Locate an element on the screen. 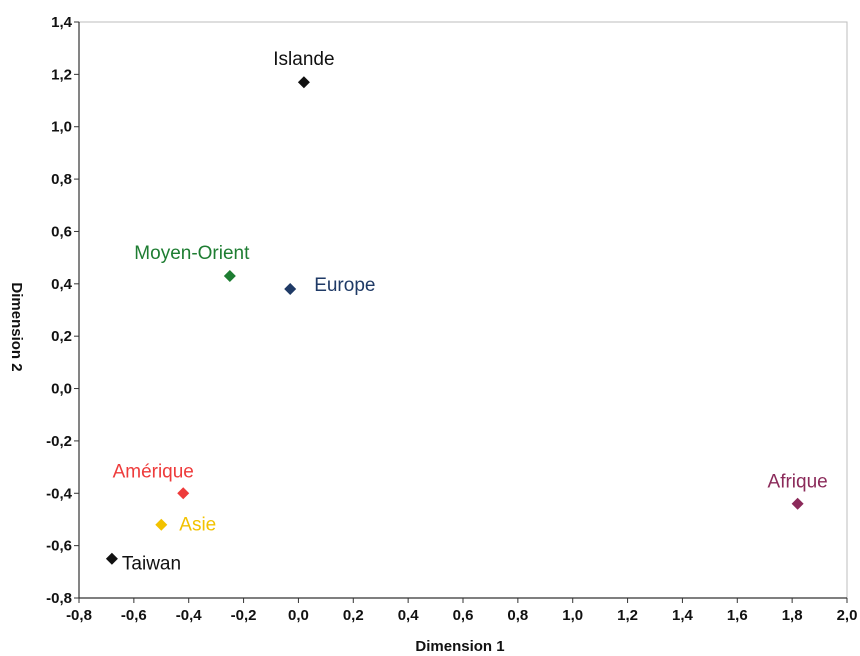  y-tick-label: -0,2 is located at coordinates (59, 441).